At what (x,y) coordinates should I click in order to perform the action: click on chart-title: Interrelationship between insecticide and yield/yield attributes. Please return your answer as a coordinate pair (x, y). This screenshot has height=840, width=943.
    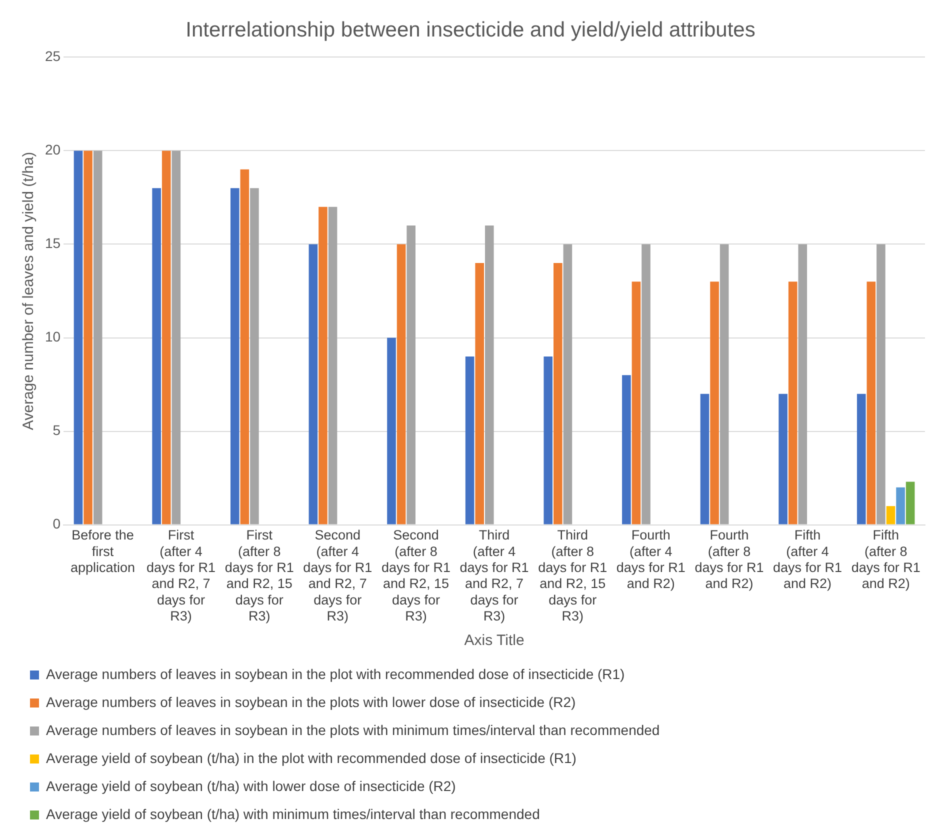
    Looking at the image, I should click on (471, 30).